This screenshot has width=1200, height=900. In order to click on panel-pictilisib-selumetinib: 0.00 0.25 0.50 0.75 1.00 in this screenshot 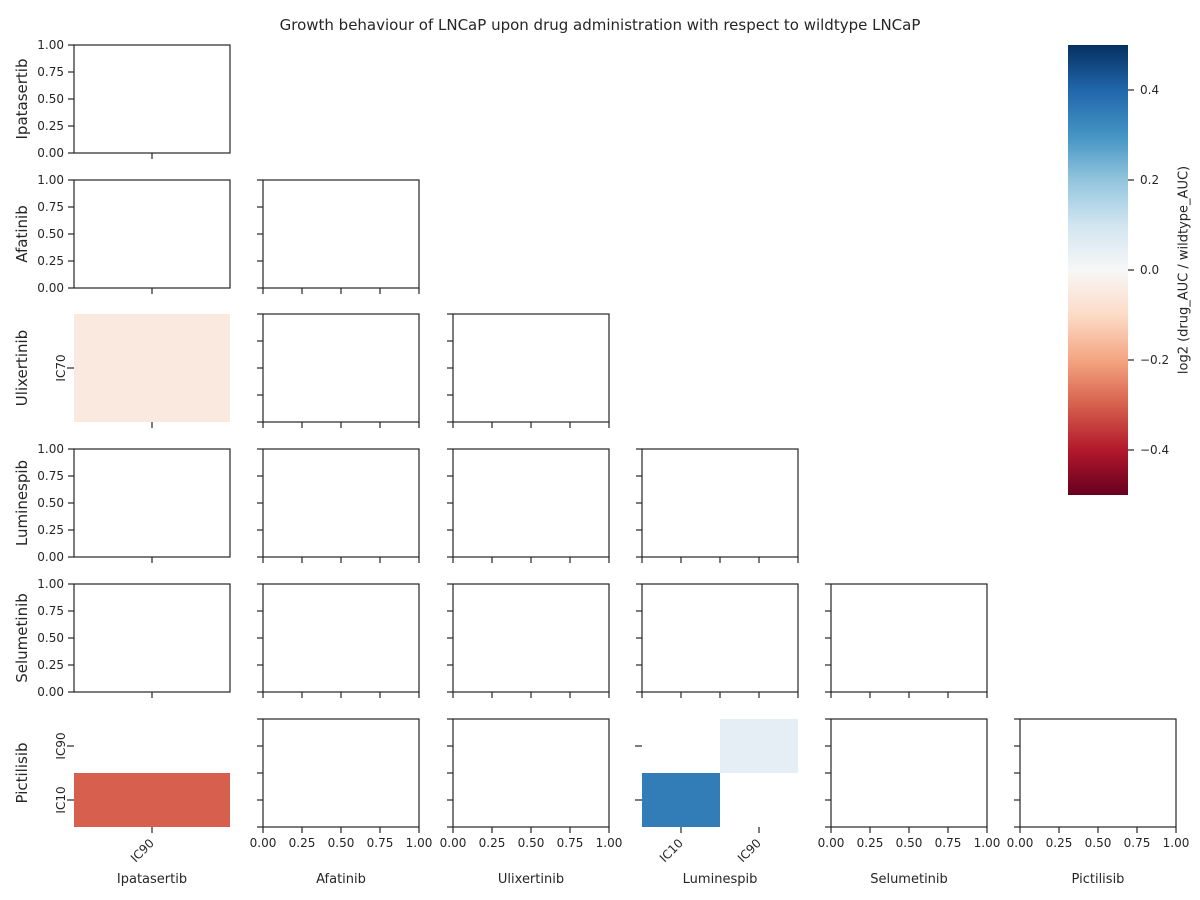, I will do `click(909, 784)`.